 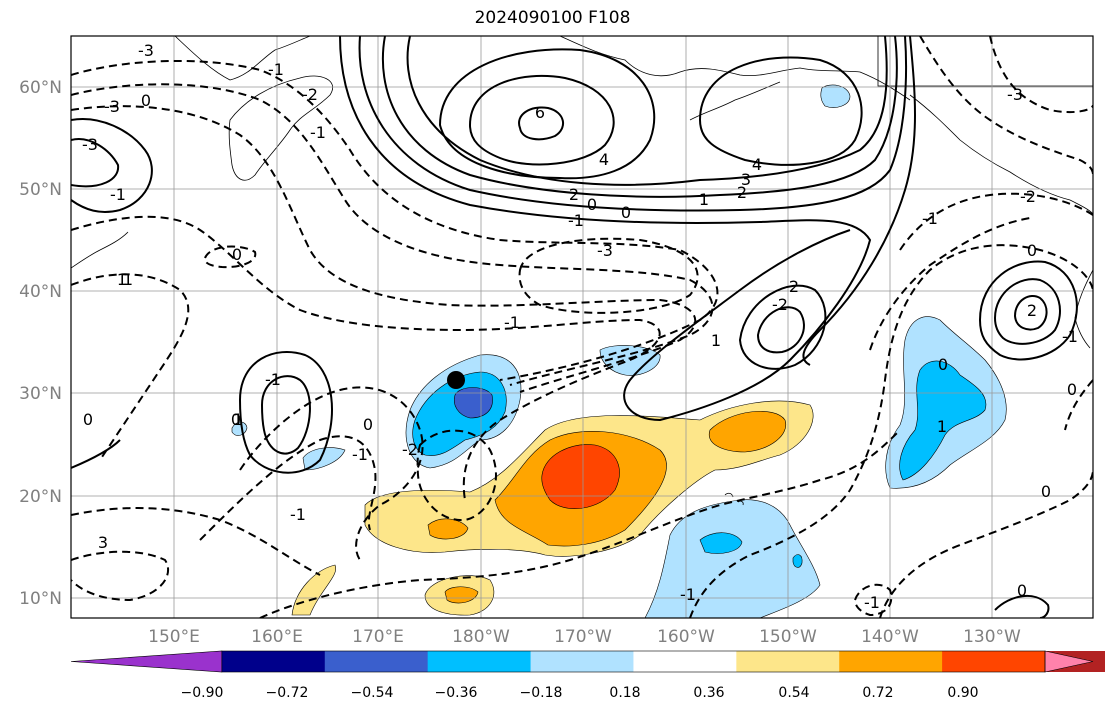 What do you see at coordinates (580, 477) in the screenshot?
I see `positive-anomaly-max` at bounding box center [580, 477].